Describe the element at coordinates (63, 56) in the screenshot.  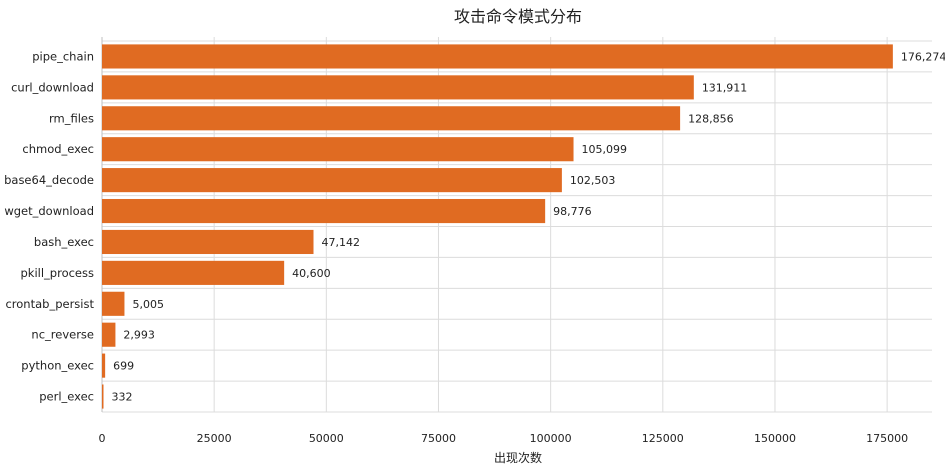
I see `category-label: pipe_chain` at that location.